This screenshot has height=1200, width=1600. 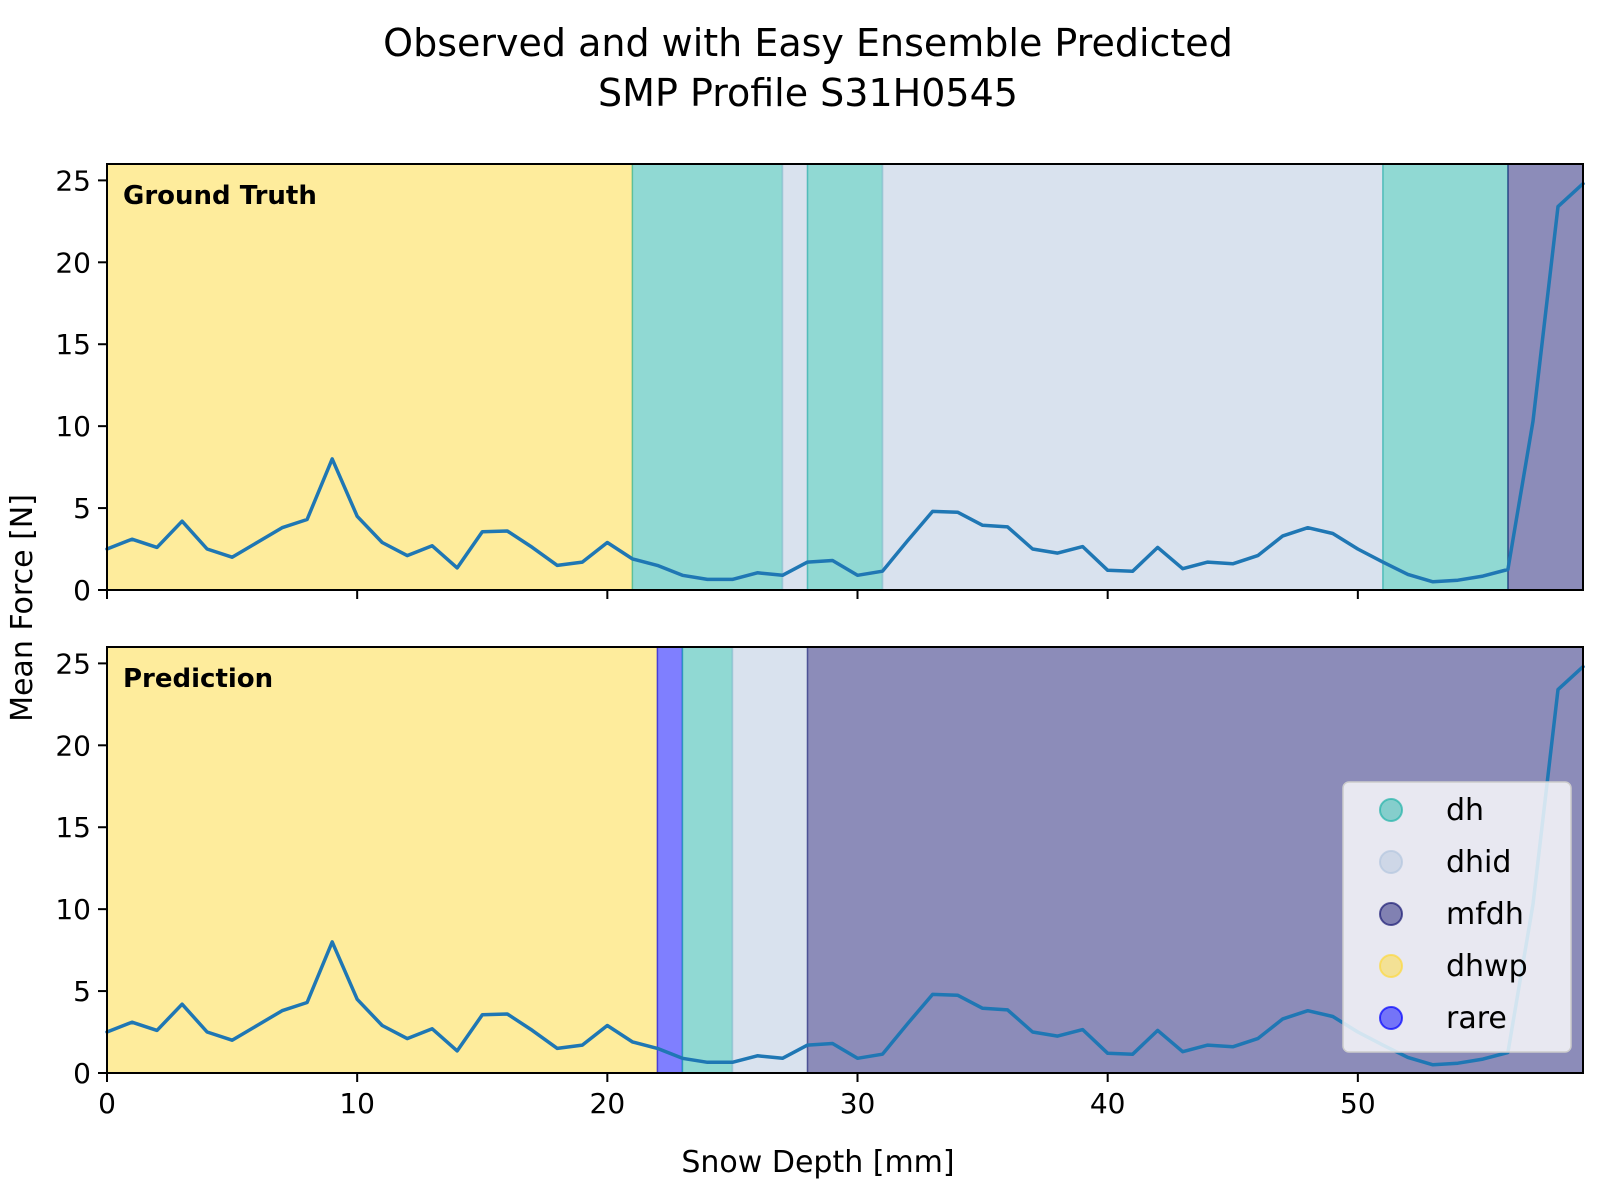 What do you see at coordinates (1391, 1018) in the screenshot?
I see `legend-marker-rare` at bounding box center [1391, 1018].